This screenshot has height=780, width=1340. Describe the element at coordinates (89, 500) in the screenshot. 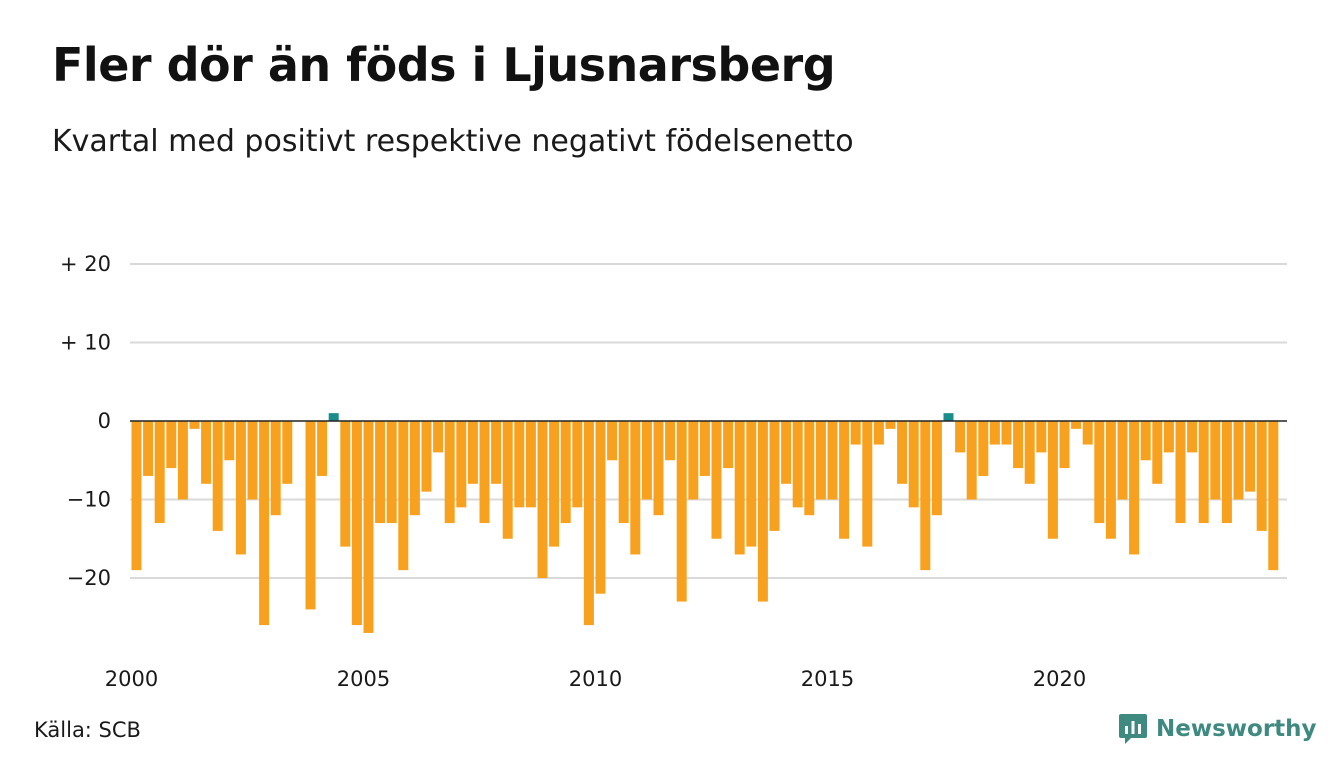

I see `y-tick-label: −10` at that location.